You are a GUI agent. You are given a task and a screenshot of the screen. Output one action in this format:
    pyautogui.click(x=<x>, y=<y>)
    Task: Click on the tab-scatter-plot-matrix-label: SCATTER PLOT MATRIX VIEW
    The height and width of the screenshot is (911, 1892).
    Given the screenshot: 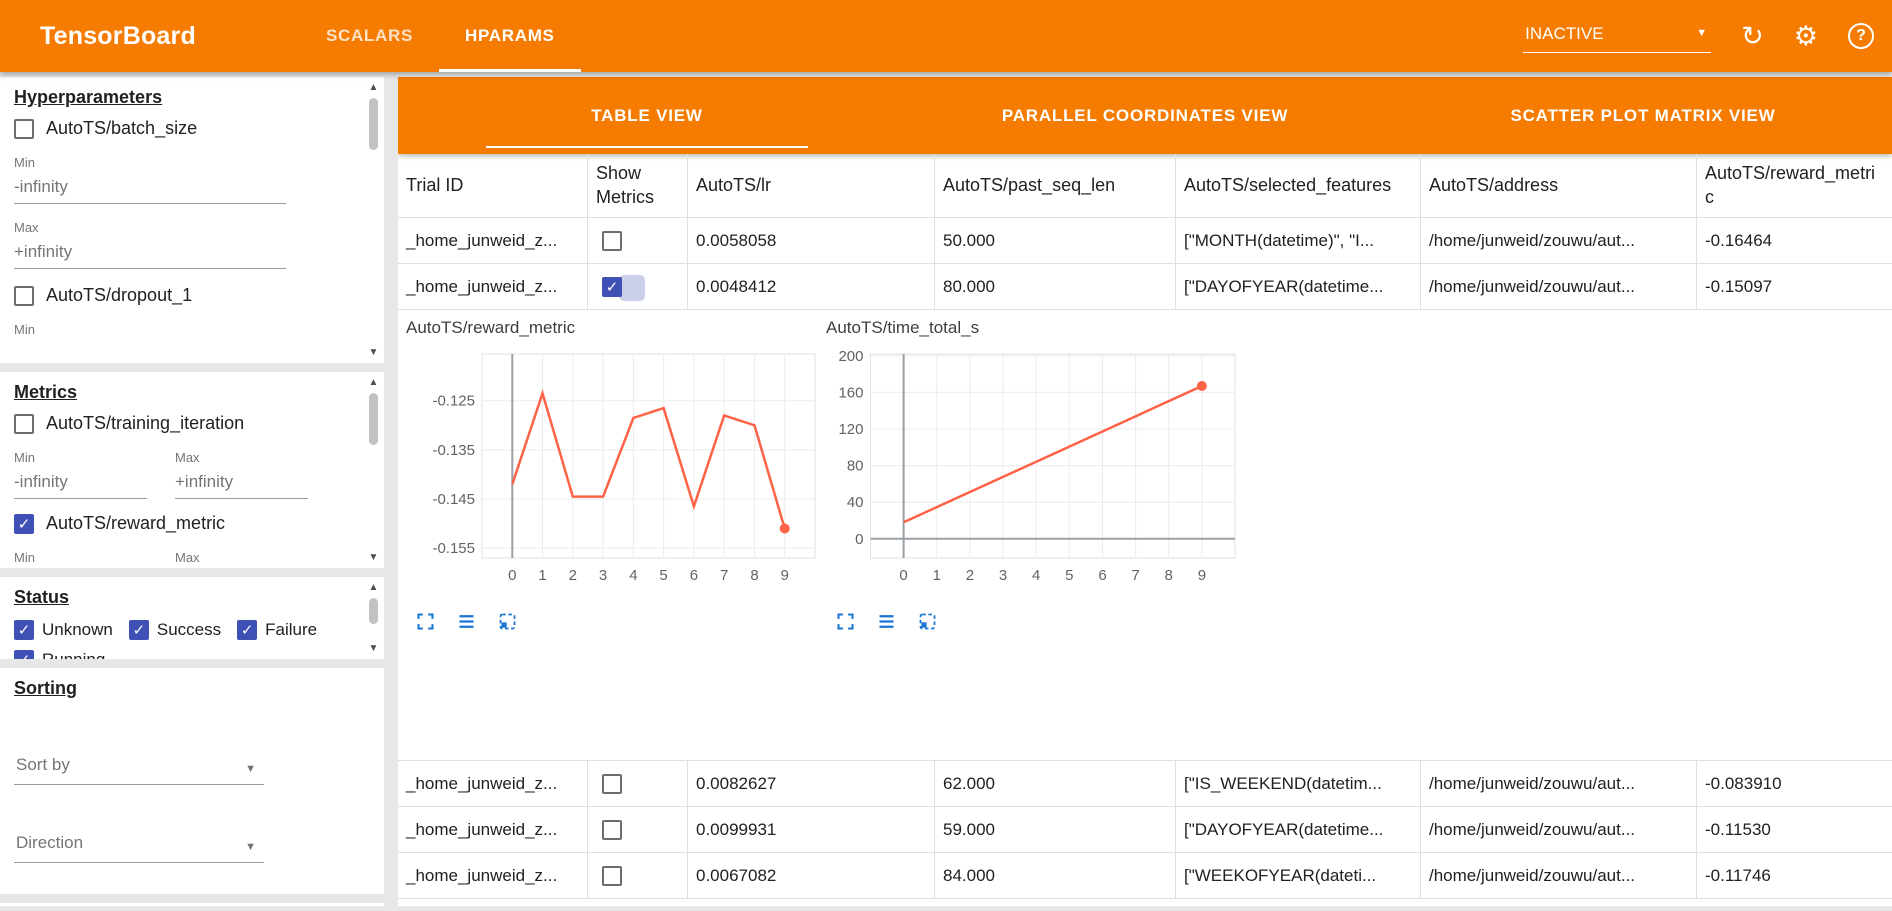 What is the action you would take?
    pyautogui.click(x=1643, y=115)
    